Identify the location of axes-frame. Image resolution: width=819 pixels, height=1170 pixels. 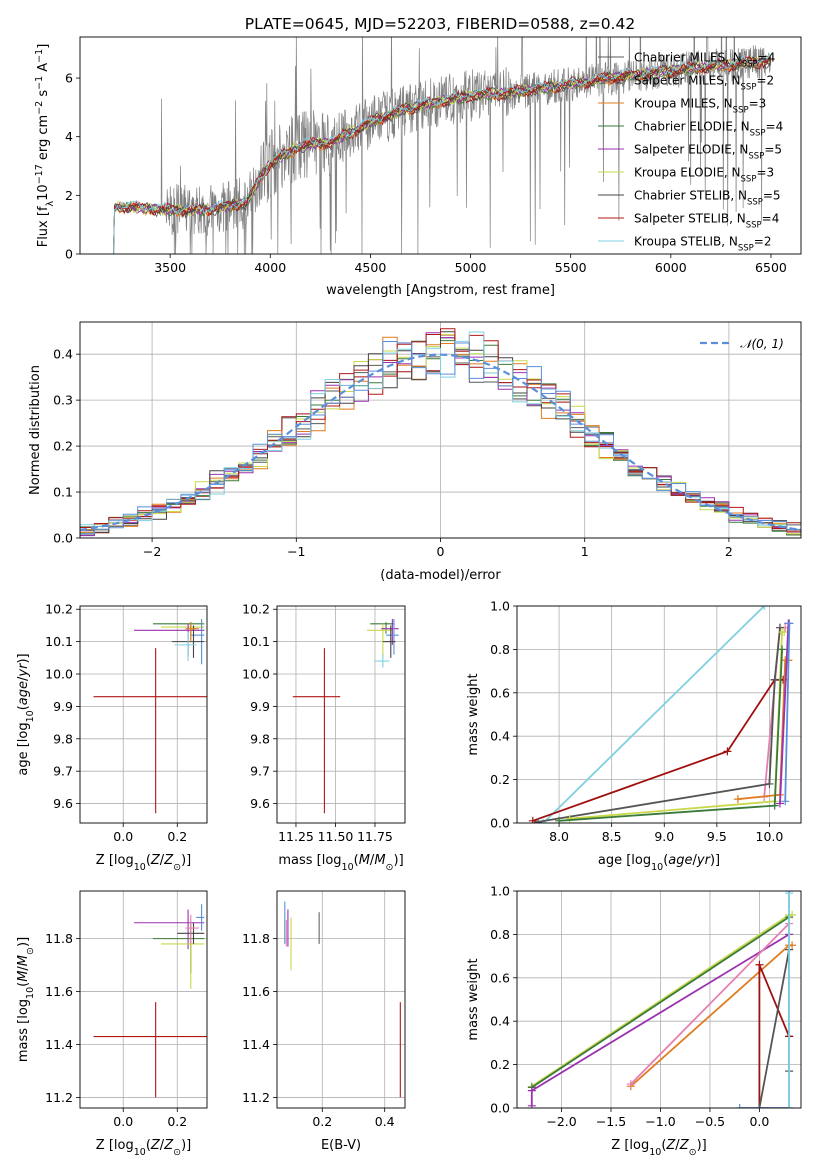
(143, 999).